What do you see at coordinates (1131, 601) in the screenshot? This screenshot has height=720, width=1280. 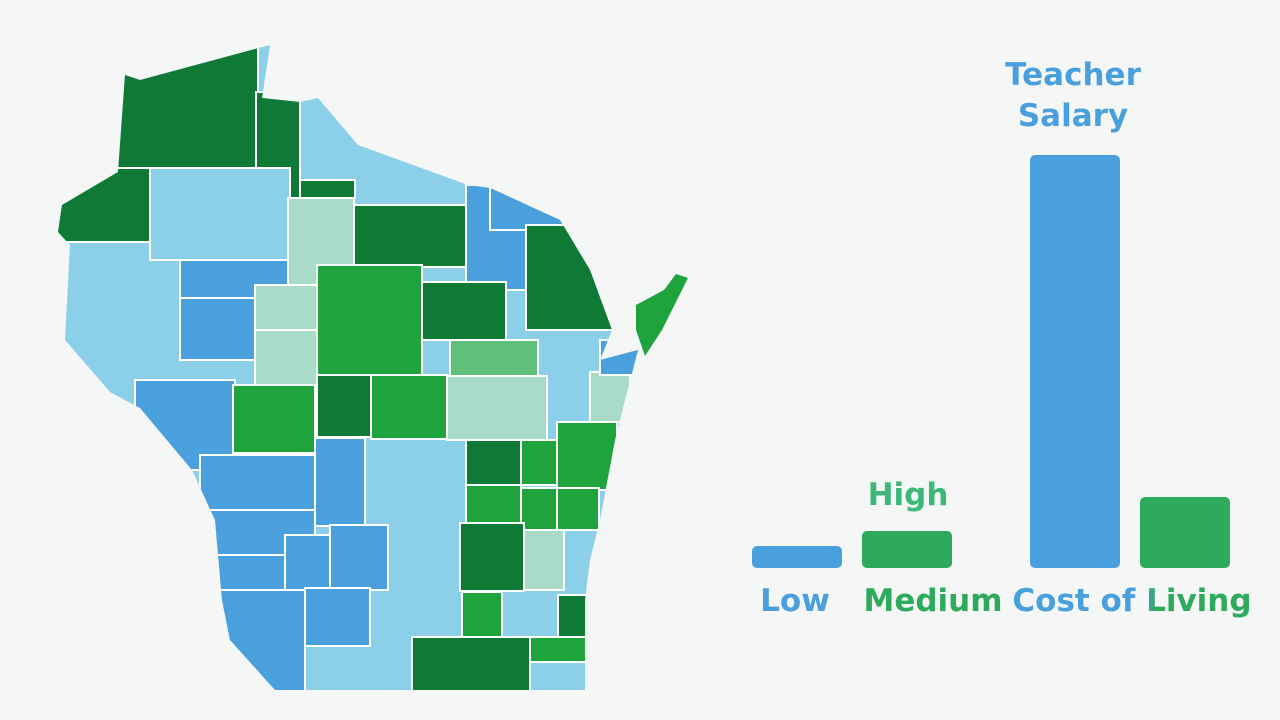 I see `legend-label: Cost of Living` at bounding box center [1131, 601].